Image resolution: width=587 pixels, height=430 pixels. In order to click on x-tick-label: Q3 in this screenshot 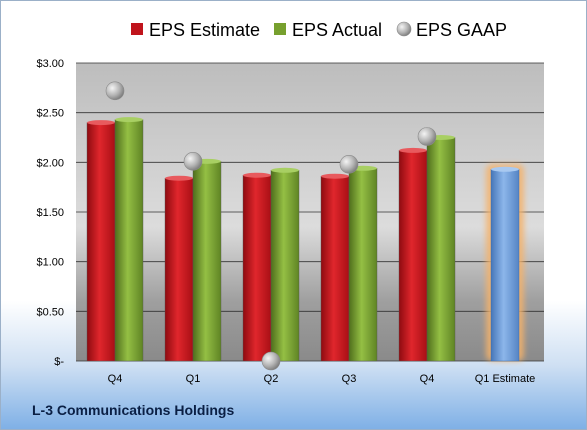, I will do `click(349, 379)`.